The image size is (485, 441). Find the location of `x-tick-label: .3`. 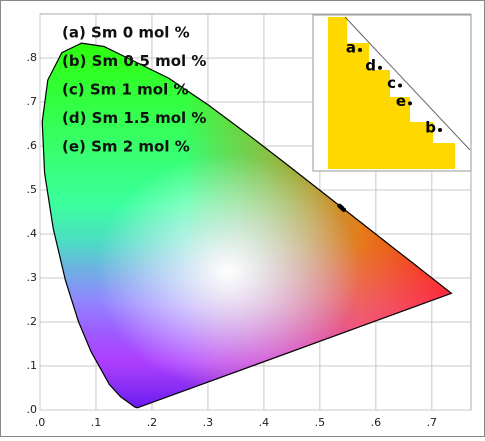

x-tick-label: .3 is located at coordinates (208, 422).